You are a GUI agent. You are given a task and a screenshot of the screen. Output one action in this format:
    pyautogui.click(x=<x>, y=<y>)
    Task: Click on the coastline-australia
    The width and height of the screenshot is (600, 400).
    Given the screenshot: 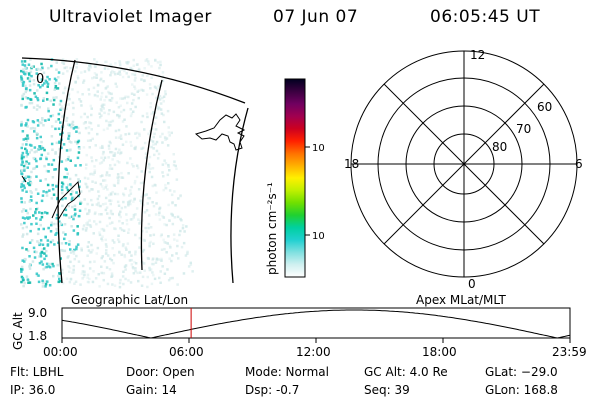 What is the action you would take?
    pyautogui.click(x=51, y=198)
    